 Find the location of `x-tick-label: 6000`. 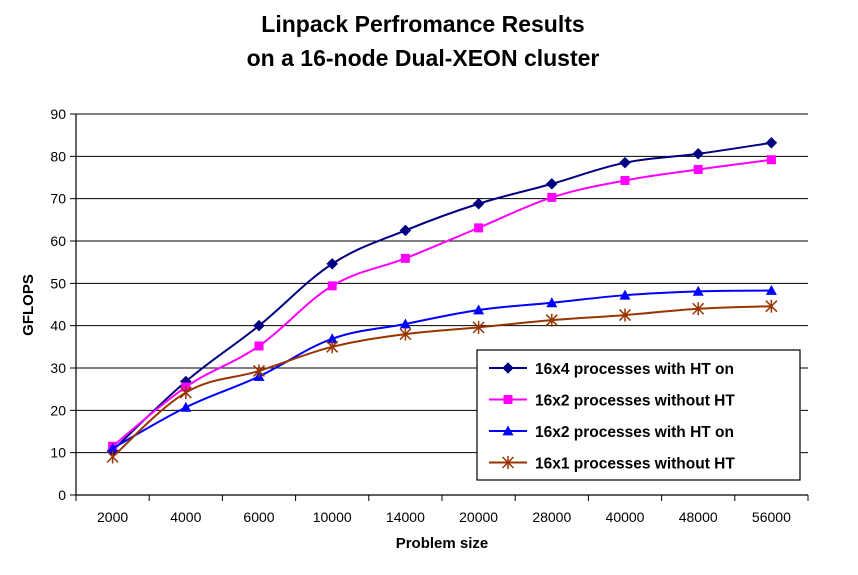

x-tick-label: 6000 is located at coordinates (258, 517).